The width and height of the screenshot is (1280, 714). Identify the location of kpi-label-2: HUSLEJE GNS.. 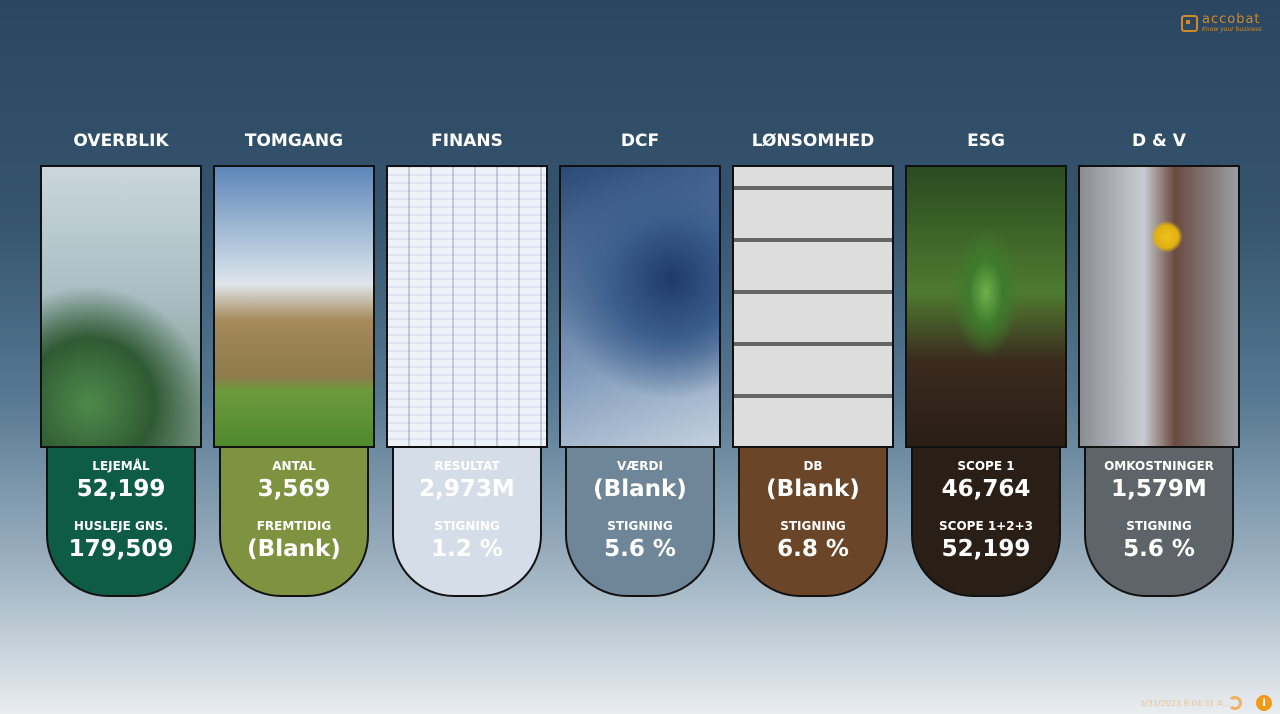
(121, 526).